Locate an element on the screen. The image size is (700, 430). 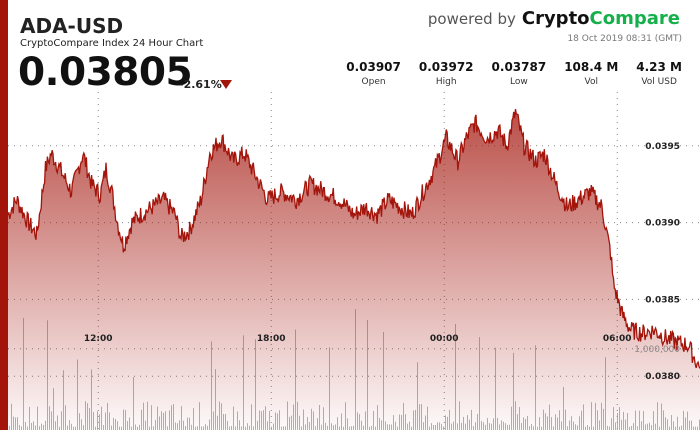
brand-logo-part1: Crypto is located at coordinates (555, 18).